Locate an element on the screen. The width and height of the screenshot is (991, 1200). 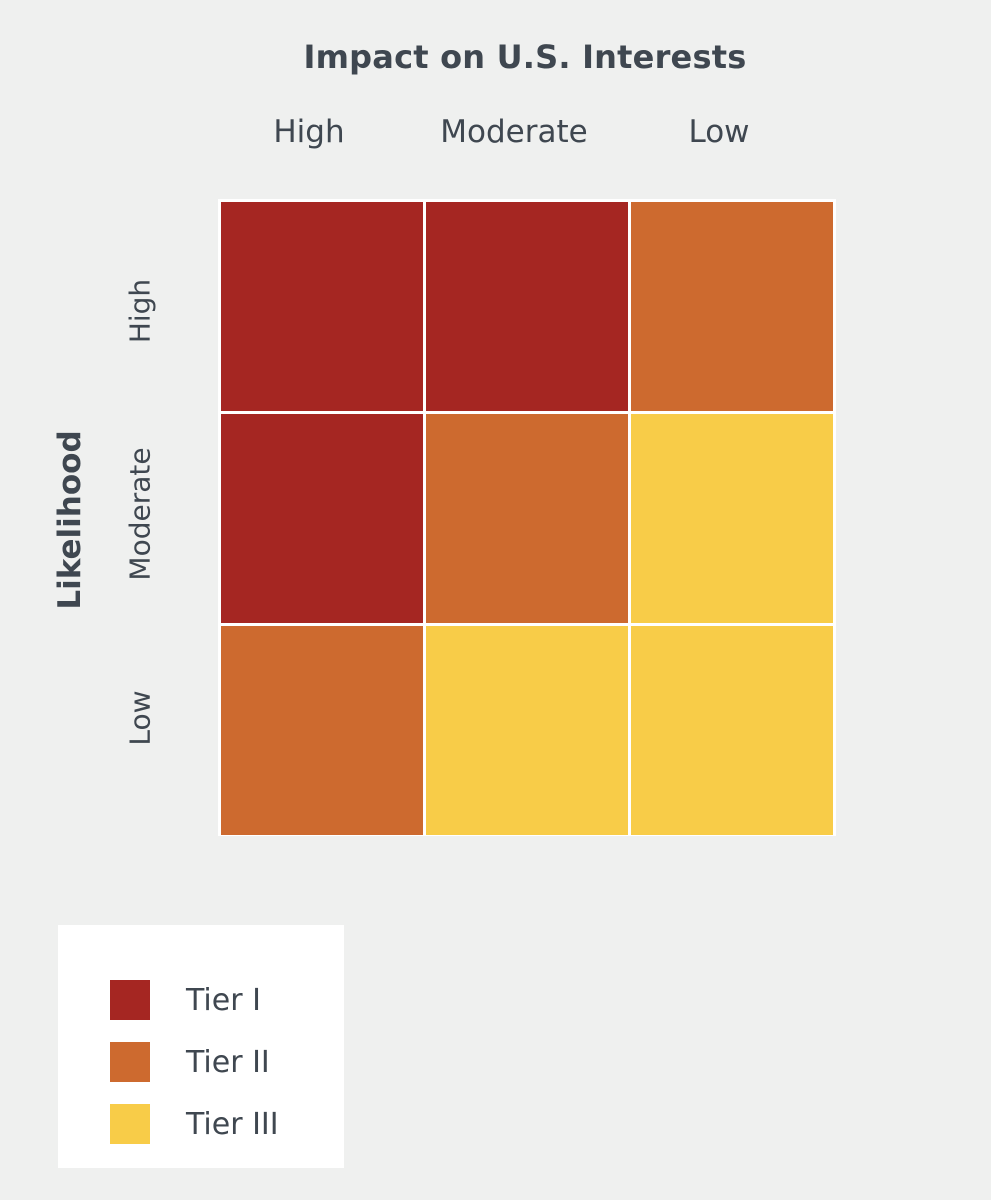
legend: Tier I Tier II Tier III is located at coordinates (201, 1046).